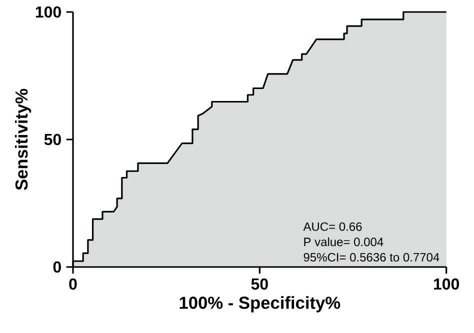 Image resolution: width=474 pixels, height=333 pixels. I want to click on y-tick-label: 100, so click(48, 12).